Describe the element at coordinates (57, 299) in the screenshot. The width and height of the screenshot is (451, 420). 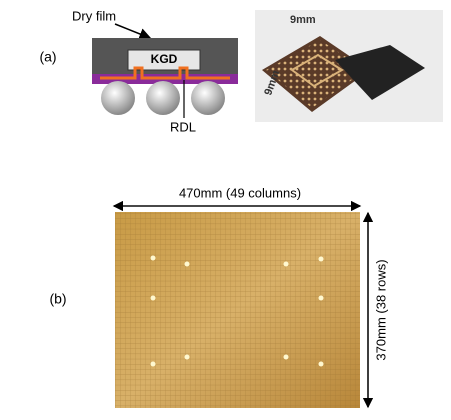
I see `panel-label: (b)` at that location.